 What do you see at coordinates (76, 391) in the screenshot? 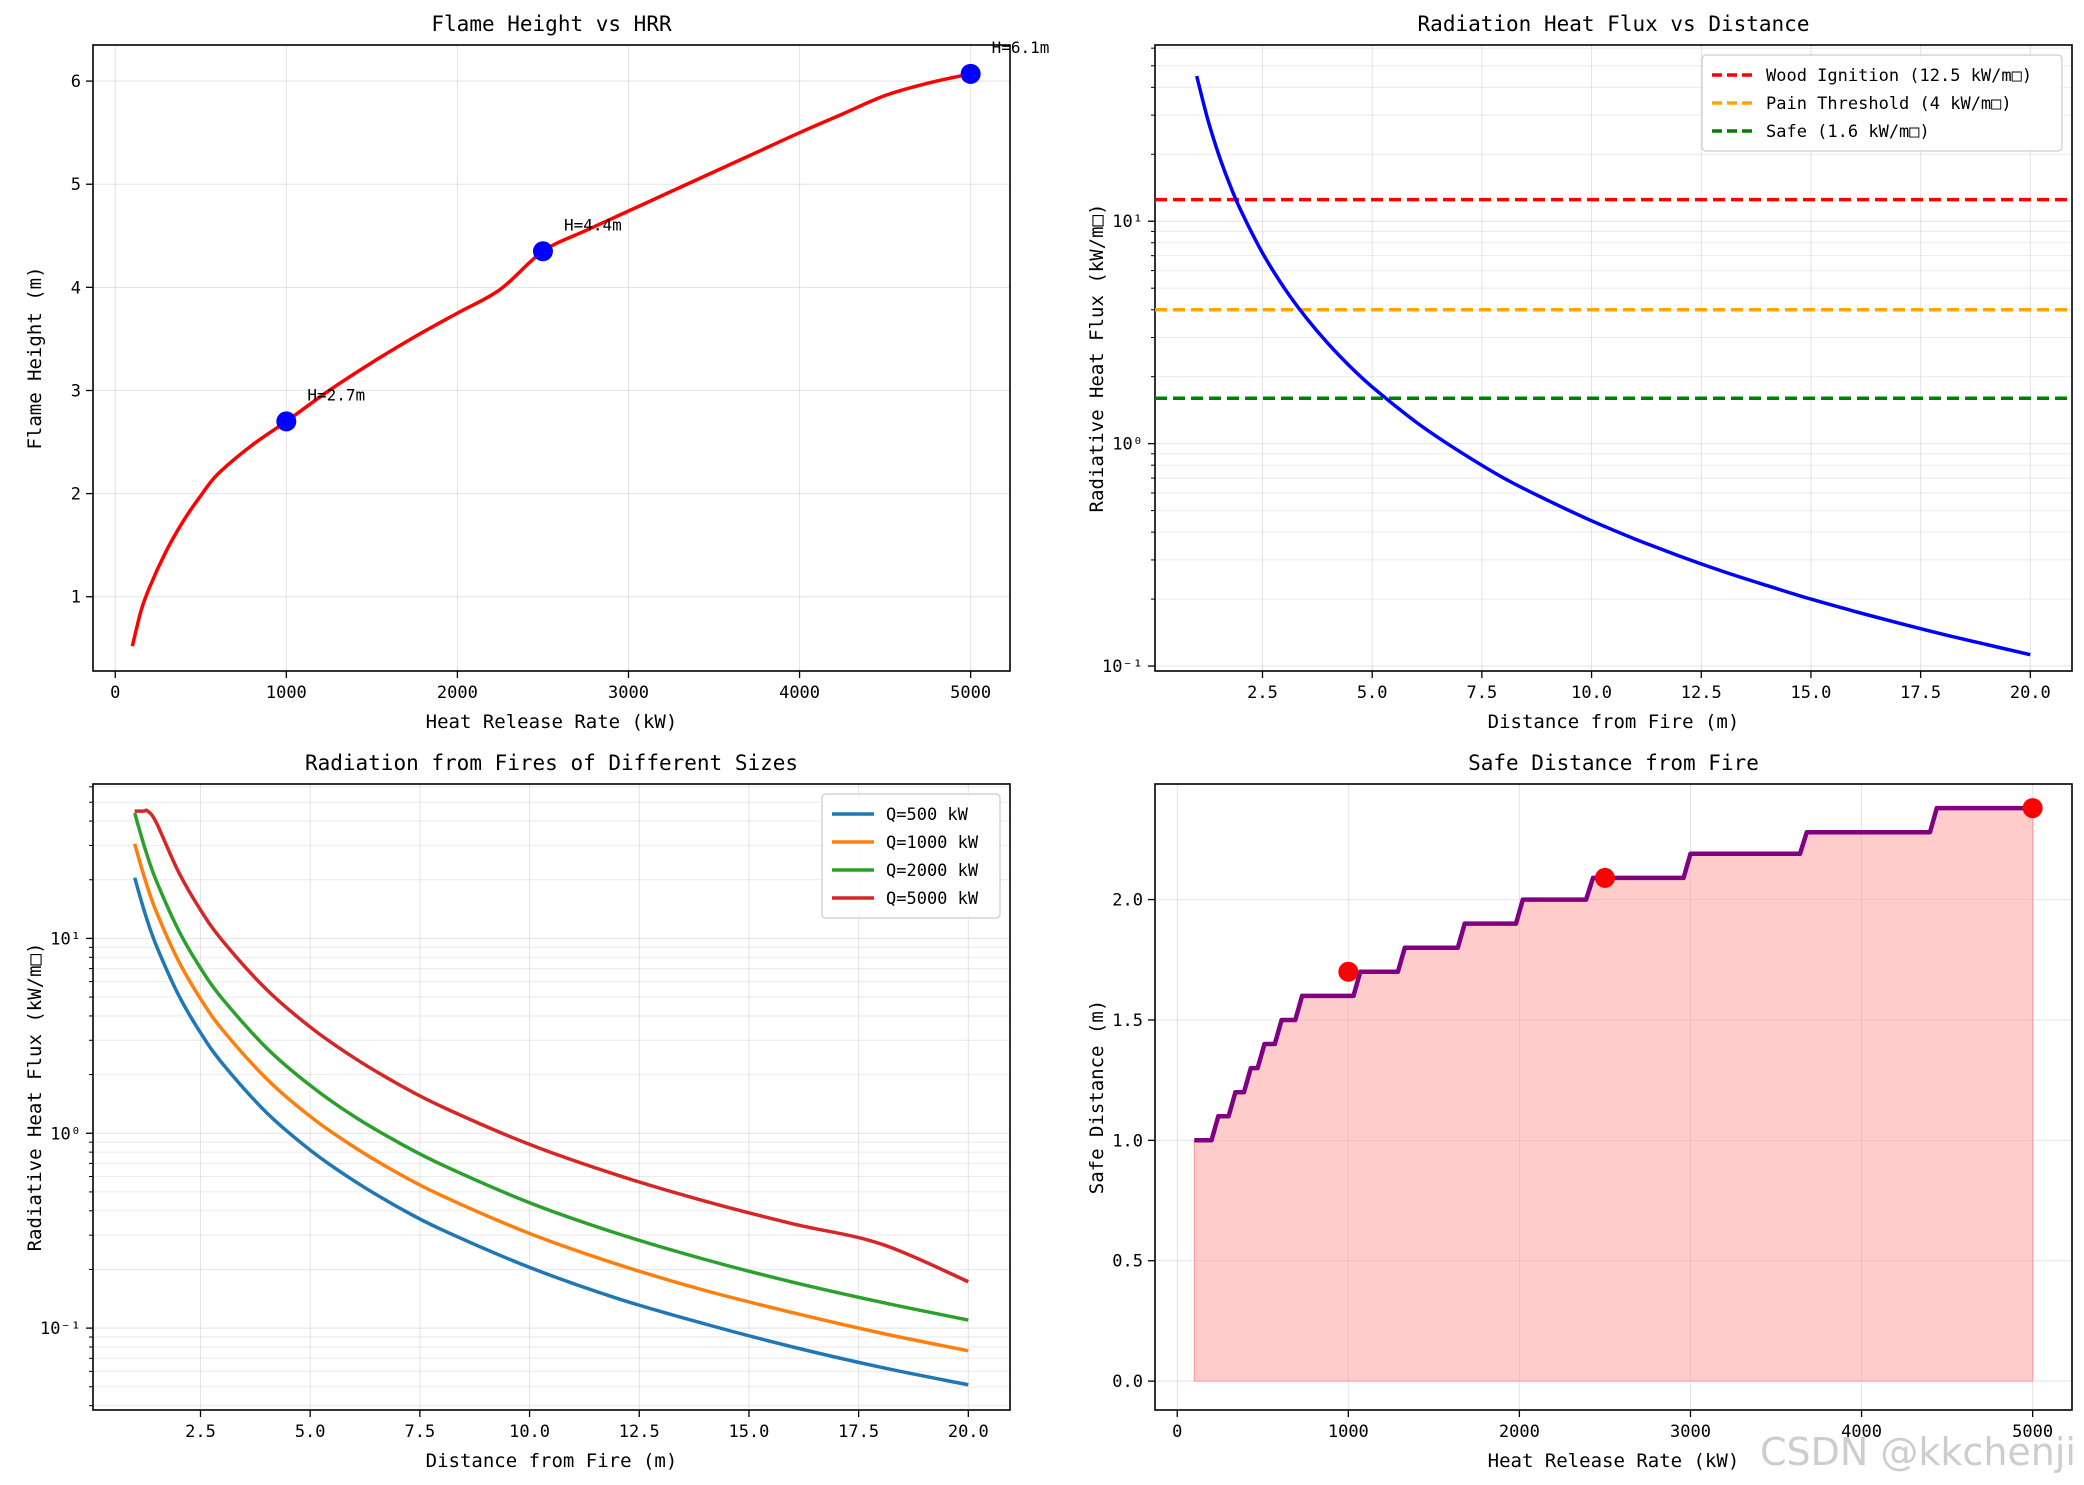
I see `y-tick-label: 3` at bounding box center [76, 391].